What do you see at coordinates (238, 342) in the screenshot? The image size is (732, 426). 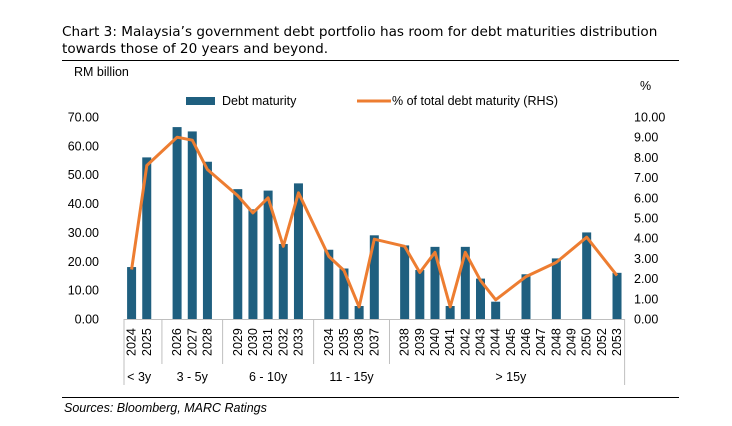 I see `x-tick-label: 2029` at bounding box center [238, 342].